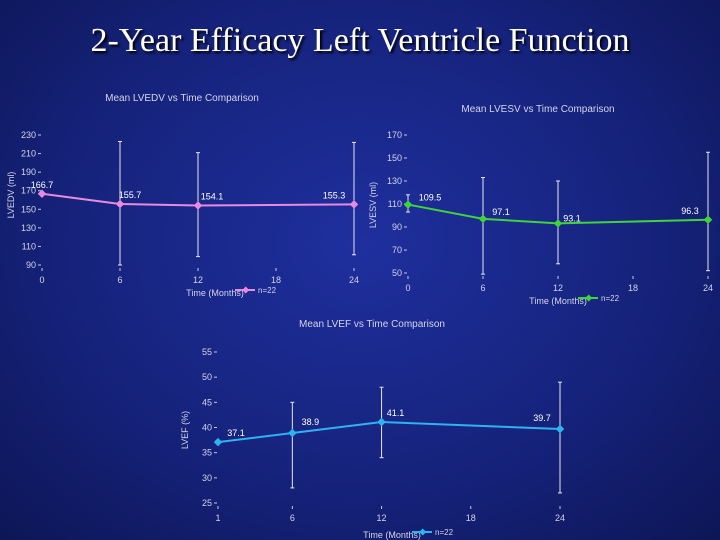 Image resolution: width=720 pixels, height=540 pixels. What do you see at coordinates (11, 195) in the screenshot?
I see `y-axis-label: LVEDV (ml)` at bounding box center [11, 195].